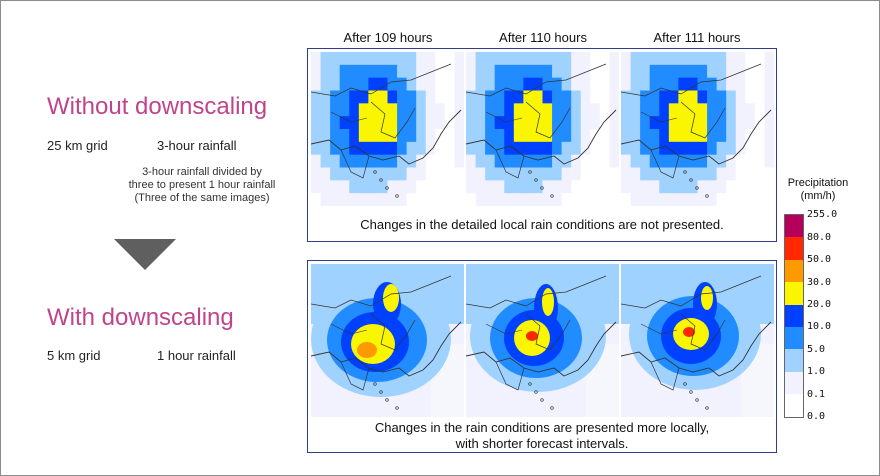 The width and height of the screenshot is (880, 476). What do you see at coordinates (819, 282) in the screenshot?
I see `legend-level: 30.0` at bounding box center [819, 282].